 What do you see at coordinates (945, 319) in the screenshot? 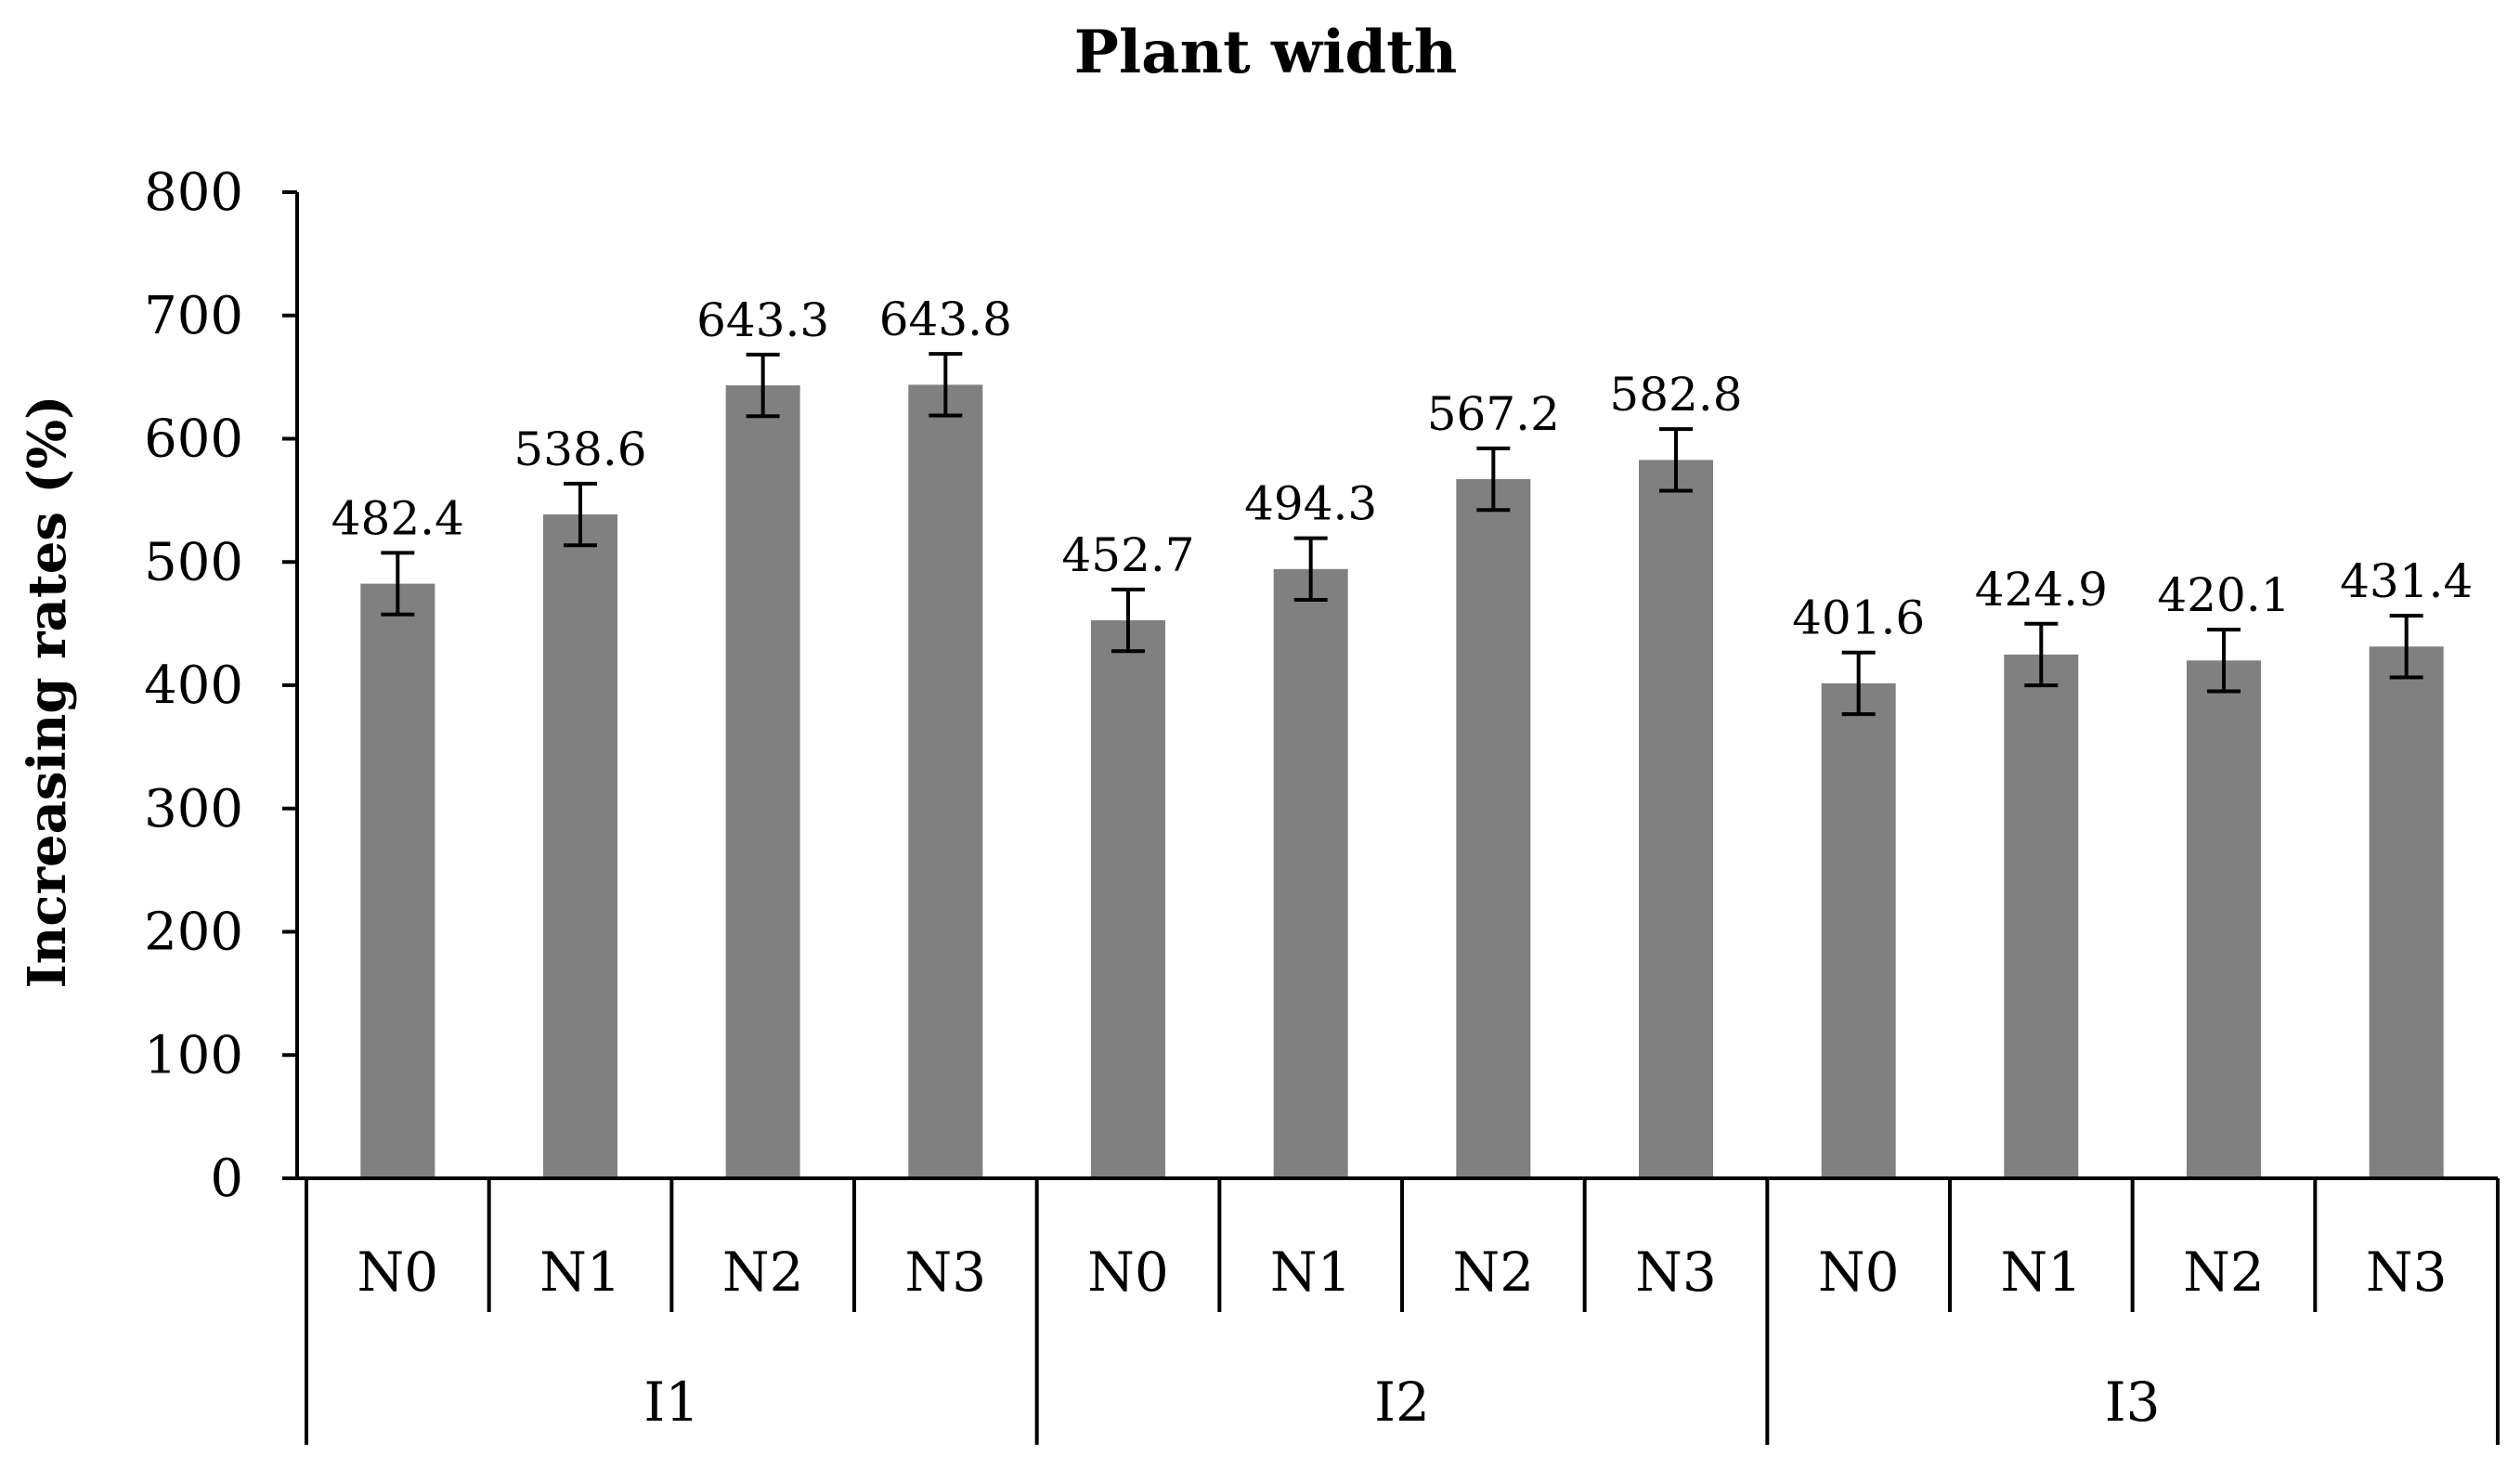
I see `data-label: 643.8` at bounding box center [945, 319].